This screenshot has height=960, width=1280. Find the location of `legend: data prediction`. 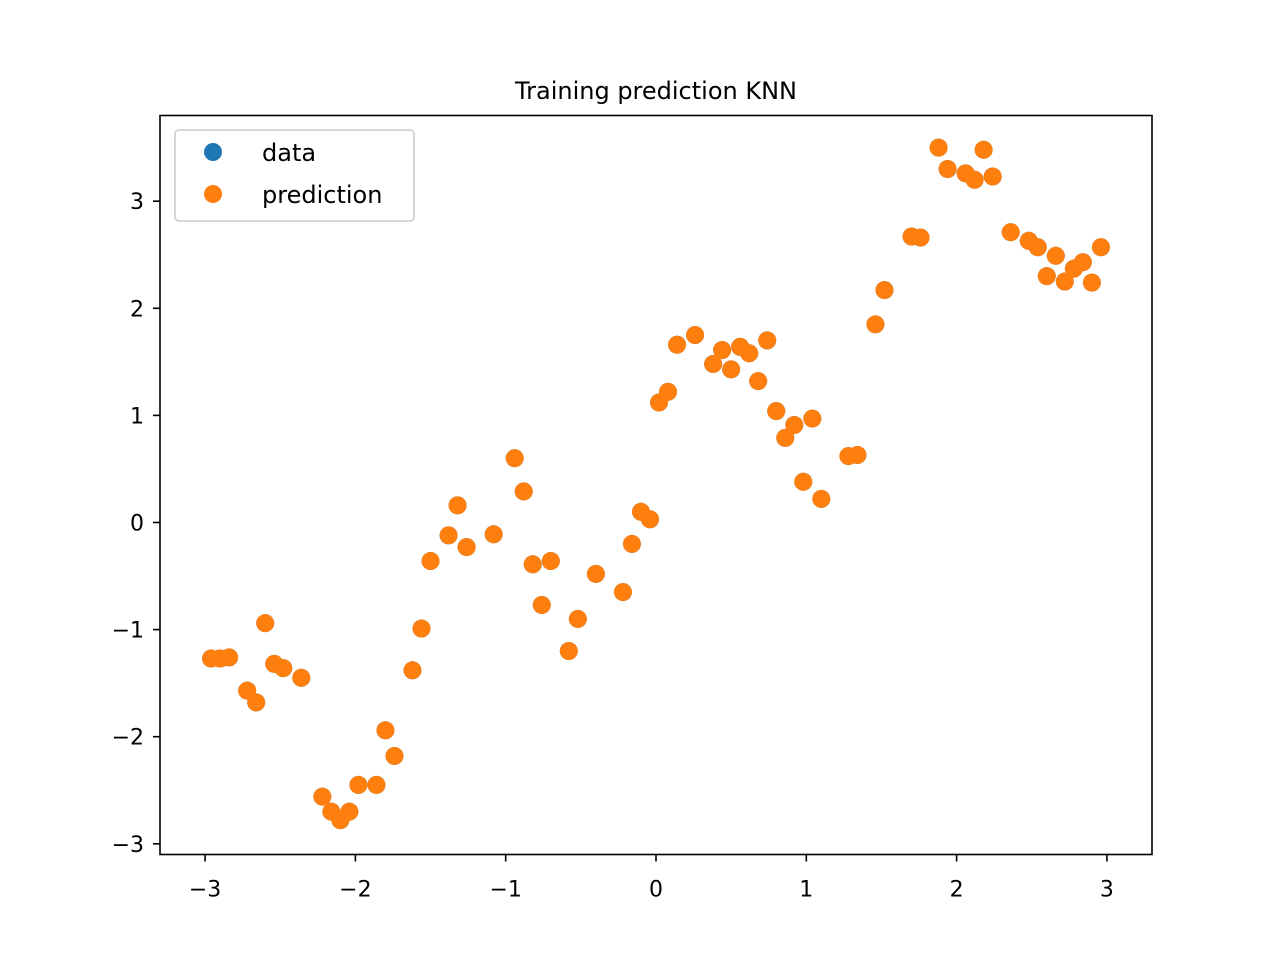

legend: data prediction is located at coordinates (294, 175).